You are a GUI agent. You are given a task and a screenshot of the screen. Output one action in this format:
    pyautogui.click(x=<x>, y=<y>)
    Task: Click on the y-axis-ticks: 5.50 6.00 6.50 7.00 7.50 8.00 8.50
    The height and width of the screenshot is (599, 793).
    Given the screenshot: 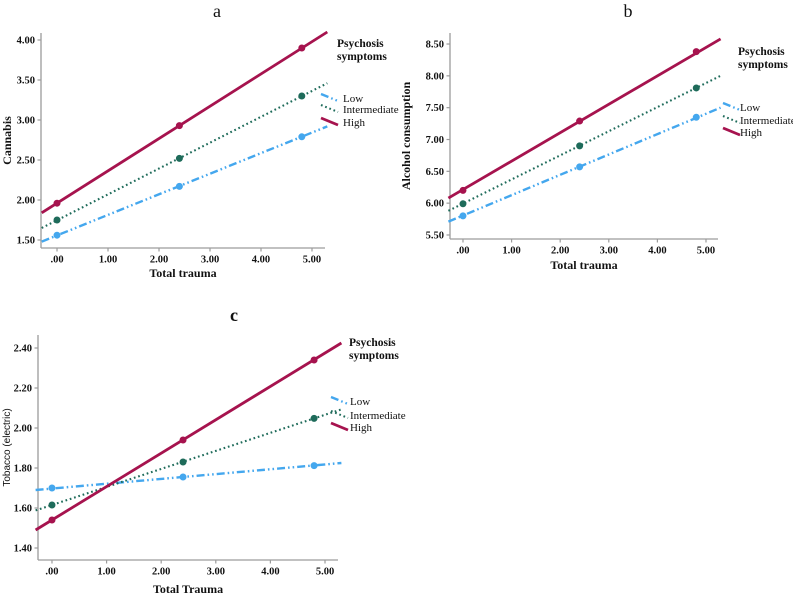 What is the action you would take?
    pyautogui.click(x=438, y=140)
    